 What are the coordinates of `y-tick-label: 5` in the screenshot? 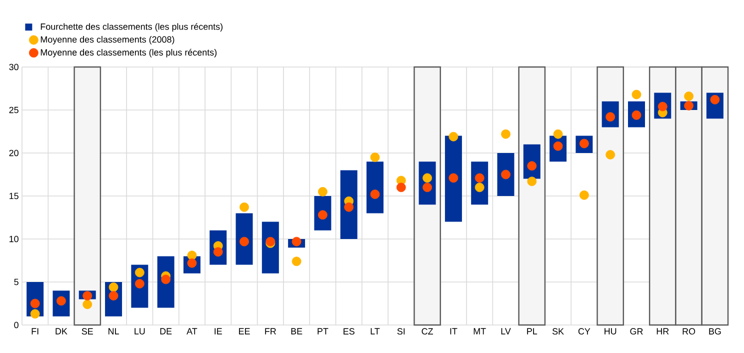 It's located at (16, 282).